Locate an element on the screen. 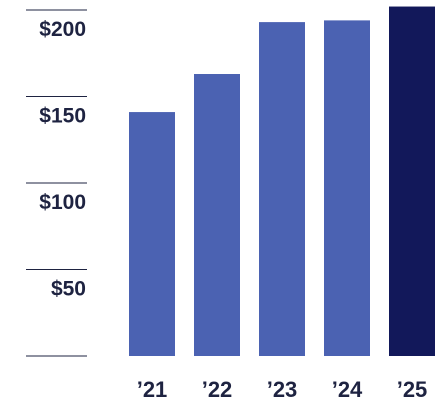  y-axis: $50 $100 $150 $200 is located at coordinates (56, 183).